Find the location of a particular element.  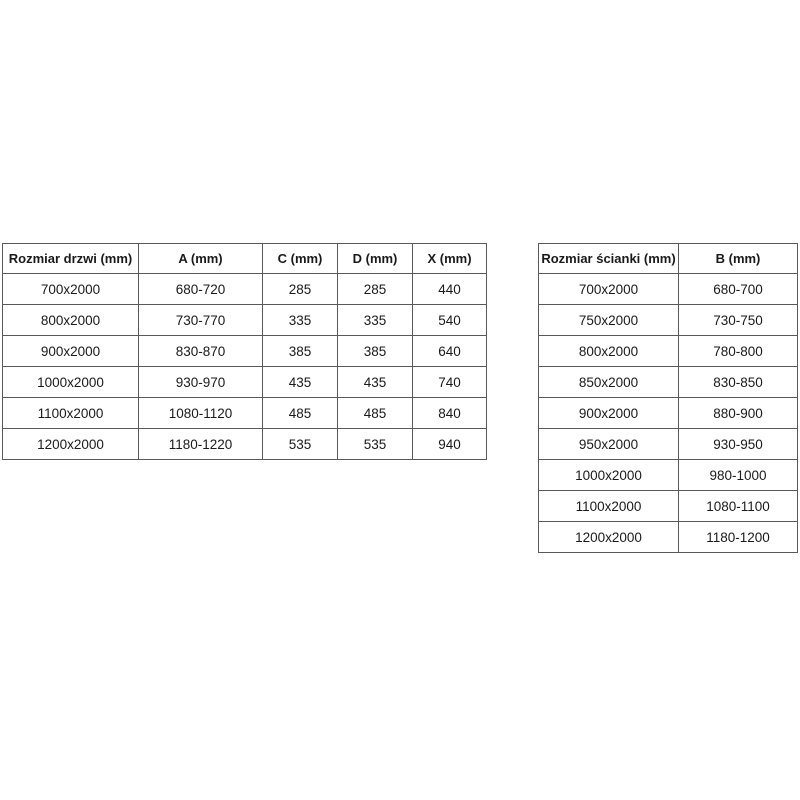

table-row: 700x2000 680-700 is located at coordinates (668, 289).